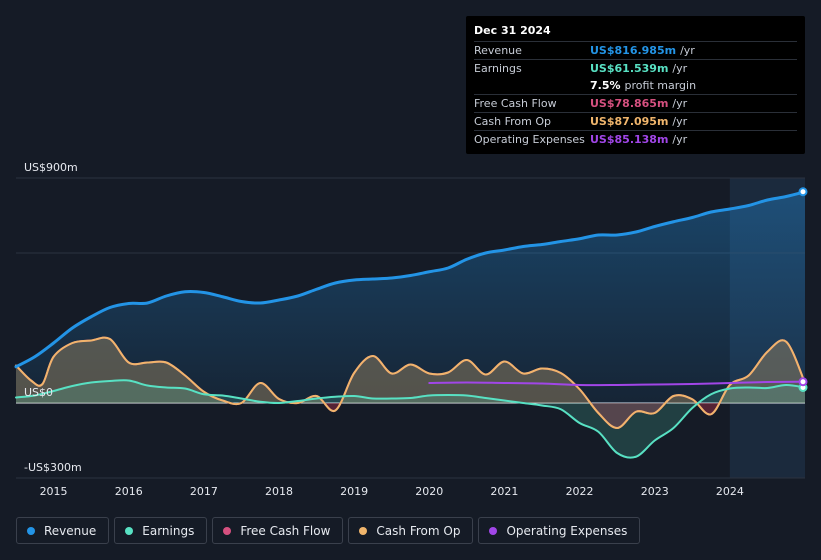  What do you see at coordinates (38, 392) in the screenshot?
I see `y-axis-label: US$0` at bounding box center [38, 392].